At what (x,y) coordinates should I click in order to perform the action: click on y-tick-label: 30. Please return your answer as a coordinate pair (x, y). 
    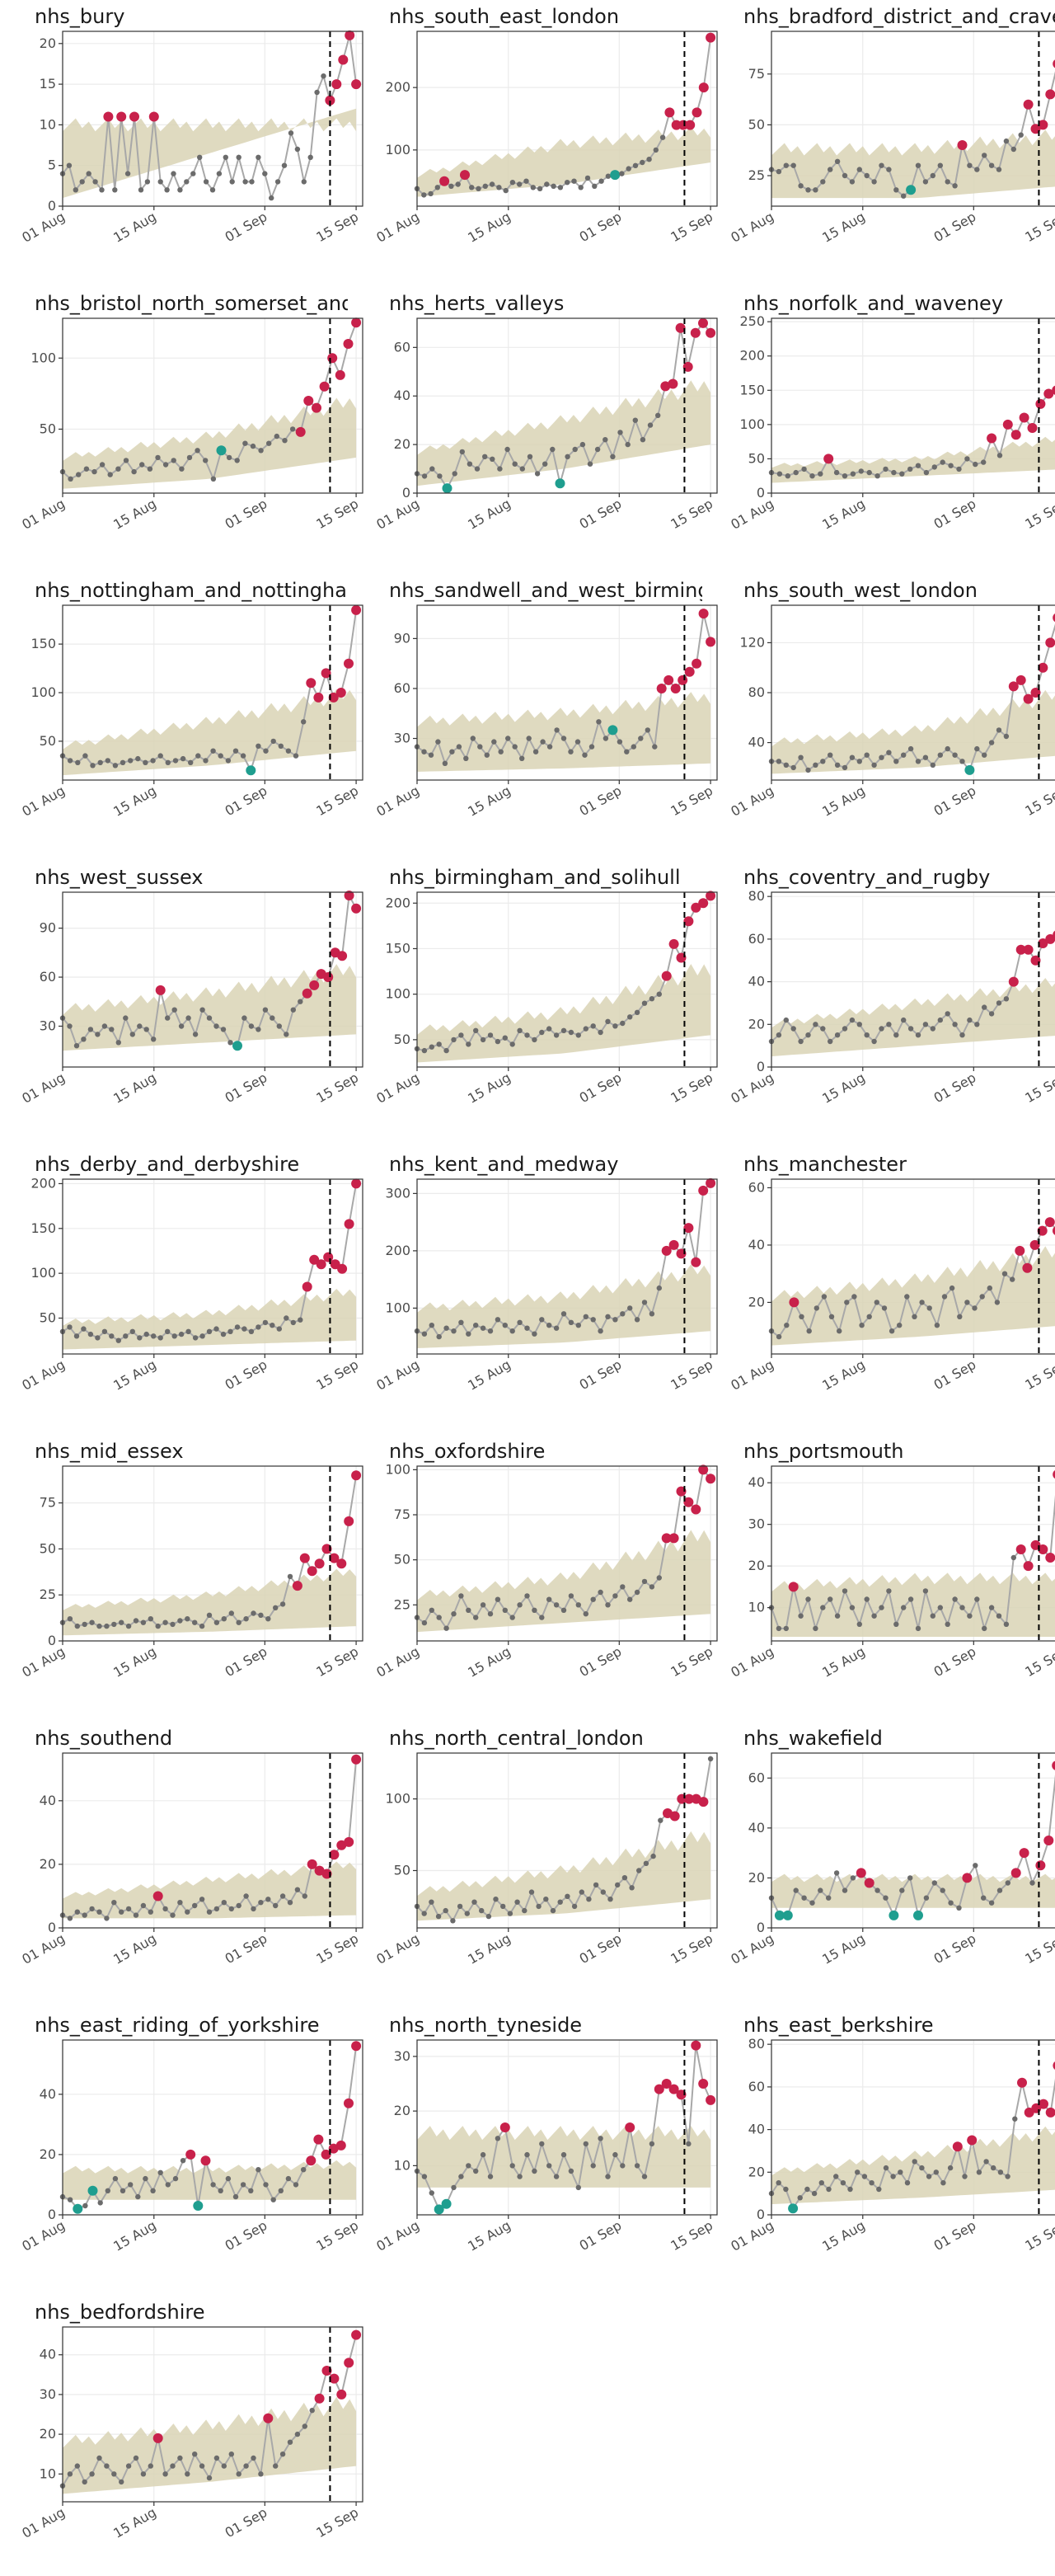
    Looking at the image, I should click on (402, 738).